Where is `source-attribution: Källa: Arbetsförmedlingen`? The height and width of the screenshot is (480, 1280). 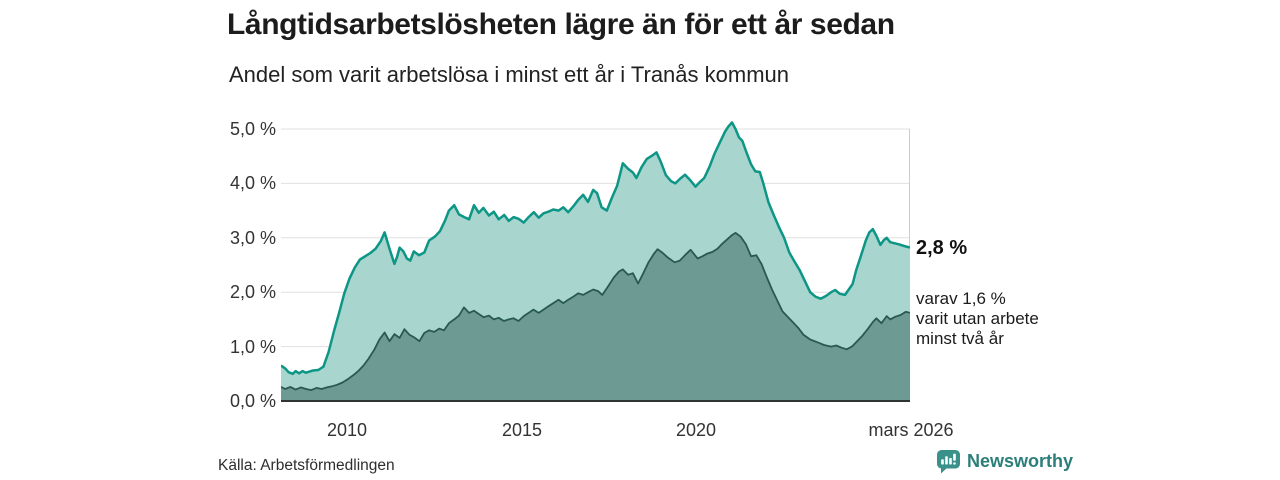 source-attribution: Källa: Arbetsförmedlingen is located at coordinates (306, 465).